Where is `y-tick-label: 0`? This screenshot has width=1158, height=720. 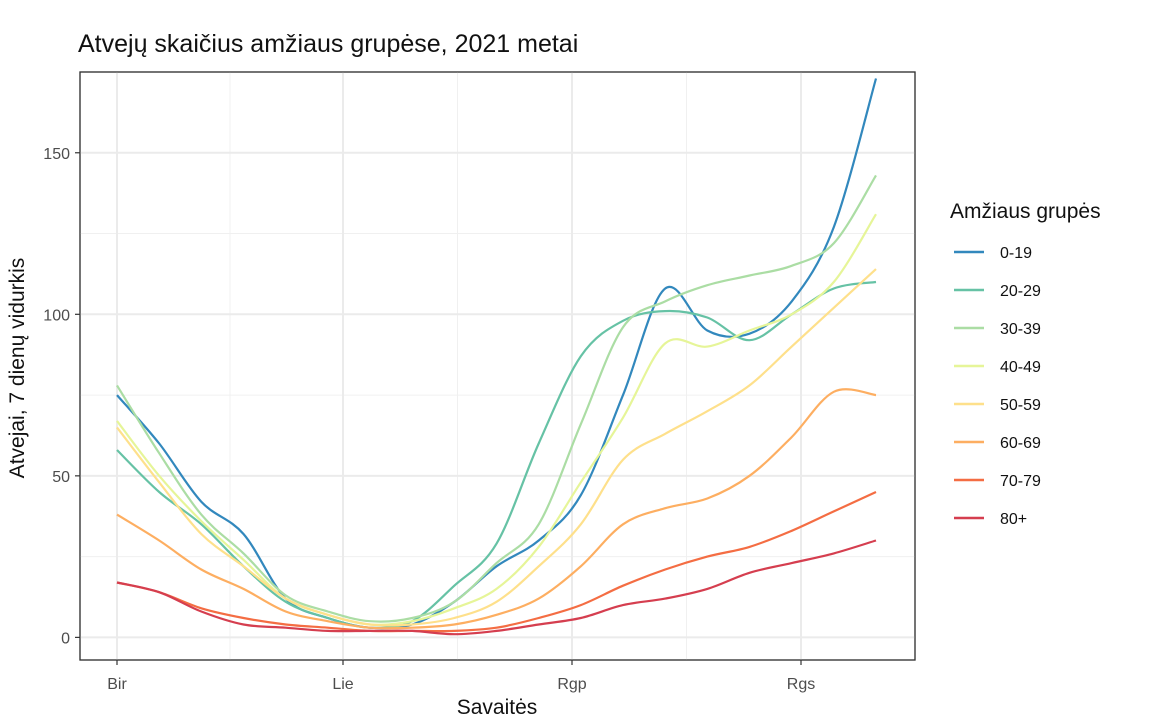
y-tick-label: 0 is located at coordinates (65, 638).